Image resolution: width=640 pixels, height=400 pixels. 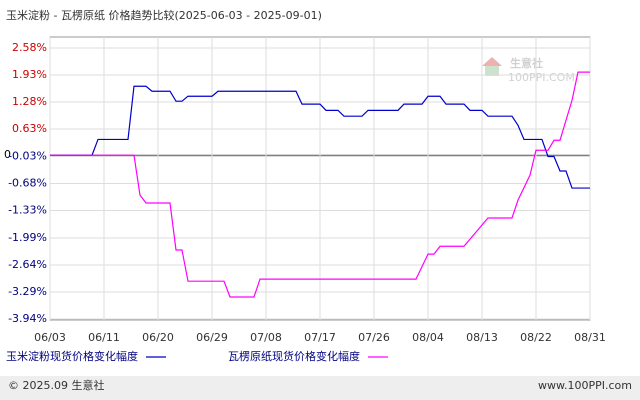 I want to click on y-tick-label: -3.94%, so click(x=27, y=318).